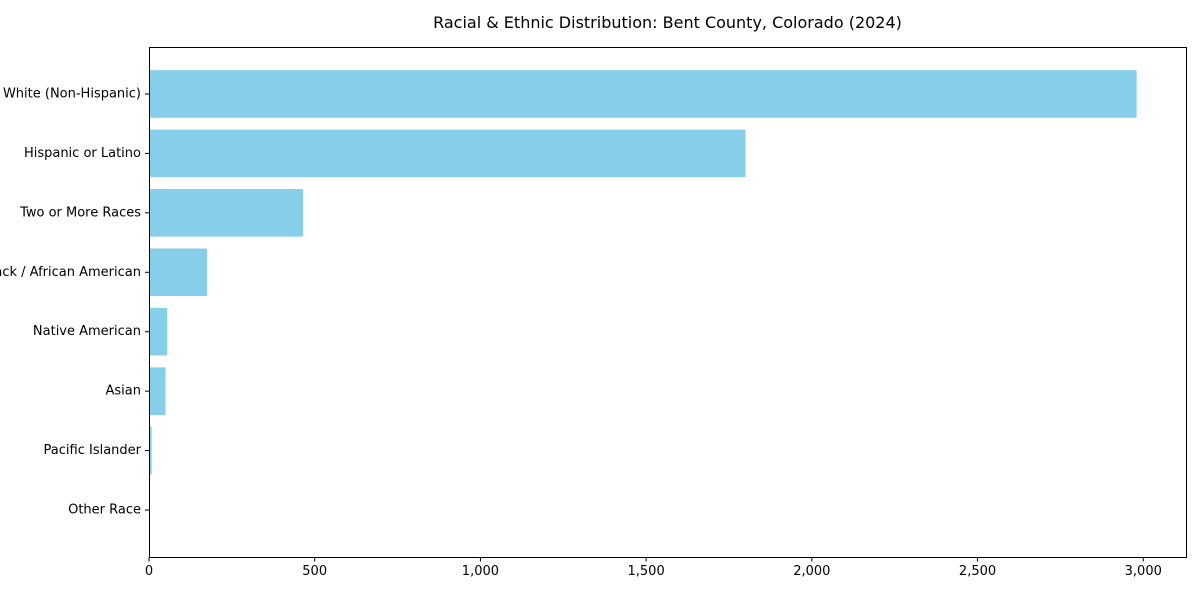 The image size is (1200, 600). I want to click on x-tick-label-1: 500, so click(314, 571).